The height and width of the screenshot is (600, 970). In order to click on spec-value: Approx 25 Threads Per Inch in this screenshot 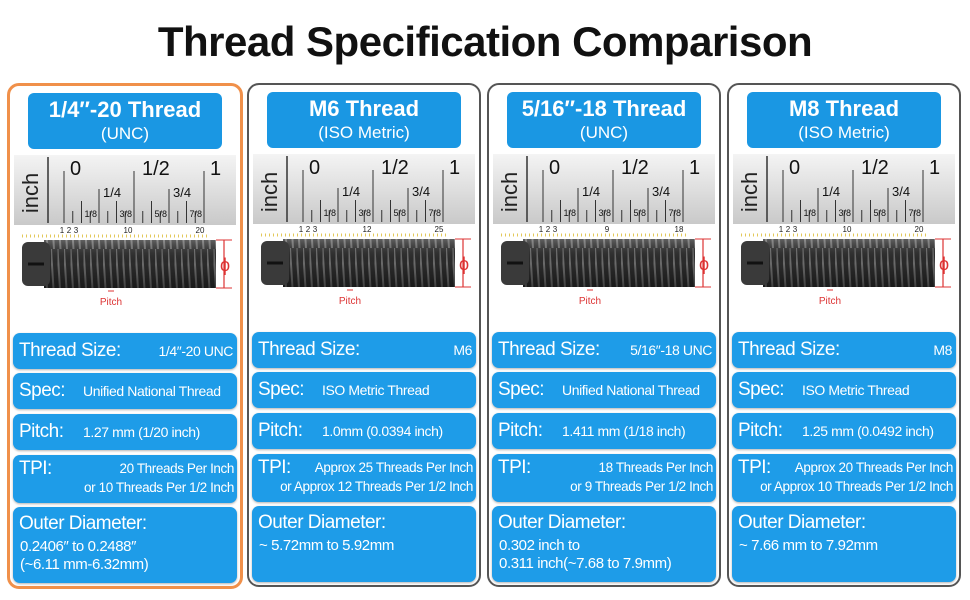, I will do `click(394, 467)`.